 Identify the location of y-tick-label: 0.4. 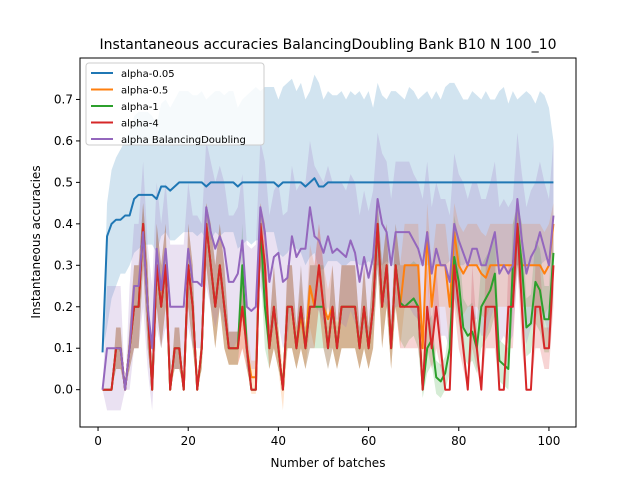
(63, 224).